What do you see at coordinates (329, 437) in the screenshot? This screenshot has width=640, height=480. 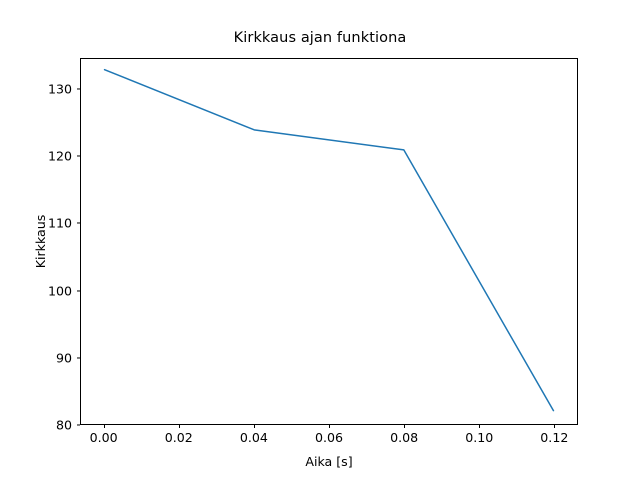 I see `x-tick-label: 0.06` at bounding box center [329, 437].